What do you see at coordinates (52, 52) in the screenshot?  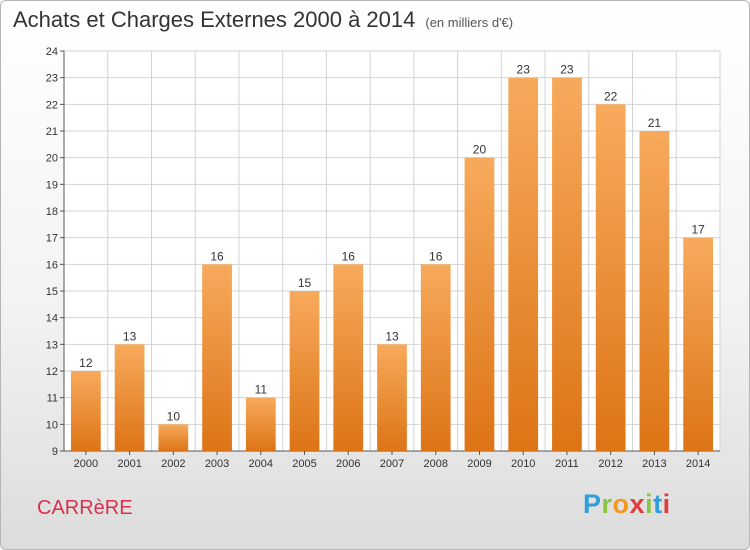 I see `y-tick-label: 24` at bounding box center [52, 52].